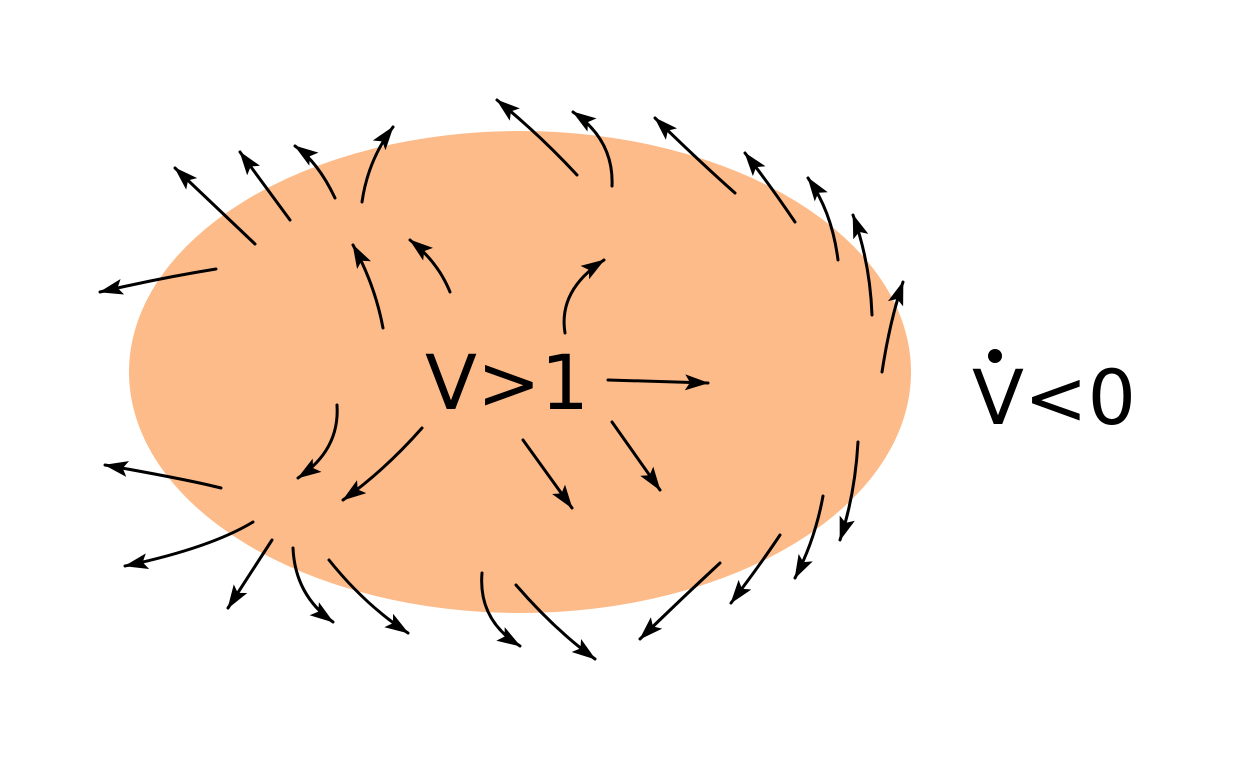  I want to click on derivative-label-group: V<0, so click(1054, 395).